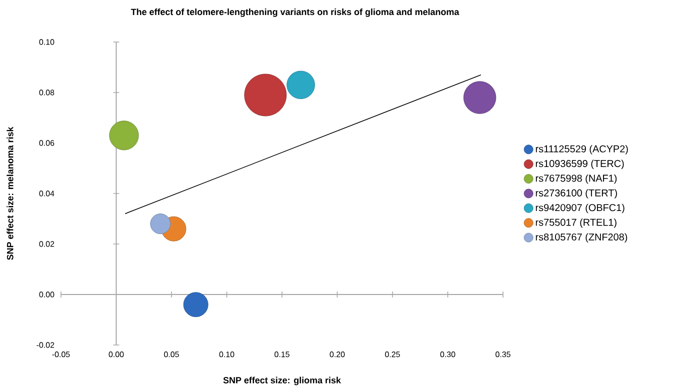  Describe the element at coordinates (576, 179) in the screenshot. I see `legend-label: rs7675998 (NAF1)` at that location.